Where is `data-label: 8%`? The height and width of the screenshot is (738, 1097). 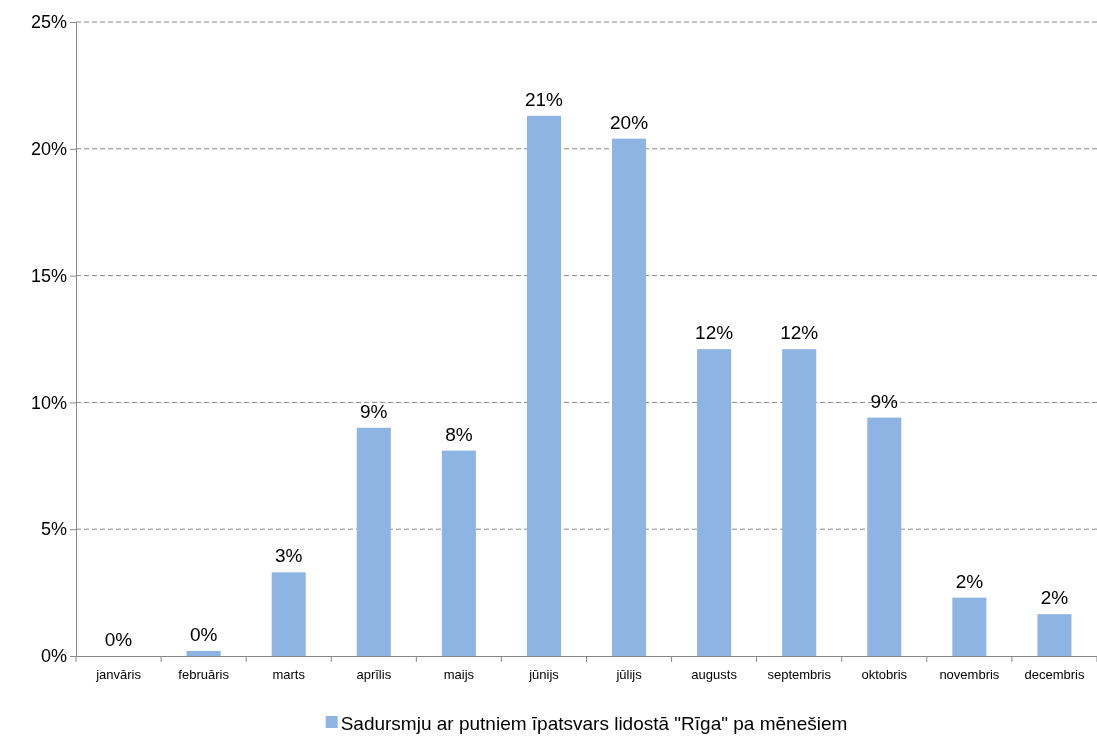 data-label: 8% is located at coordinates (459, 434).